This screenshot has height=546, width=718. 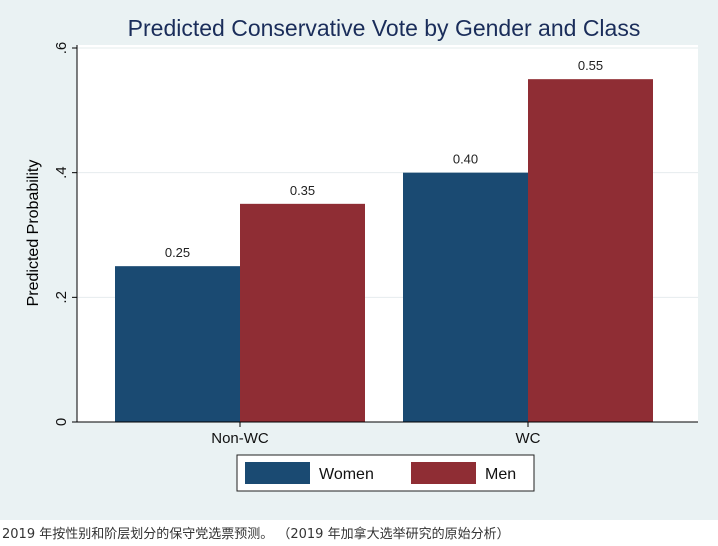 What do you see at coordinates (33, 233) in the screenshot?
I see `y-axis-label: Predicted Probability` at bounding box center [33, 233].